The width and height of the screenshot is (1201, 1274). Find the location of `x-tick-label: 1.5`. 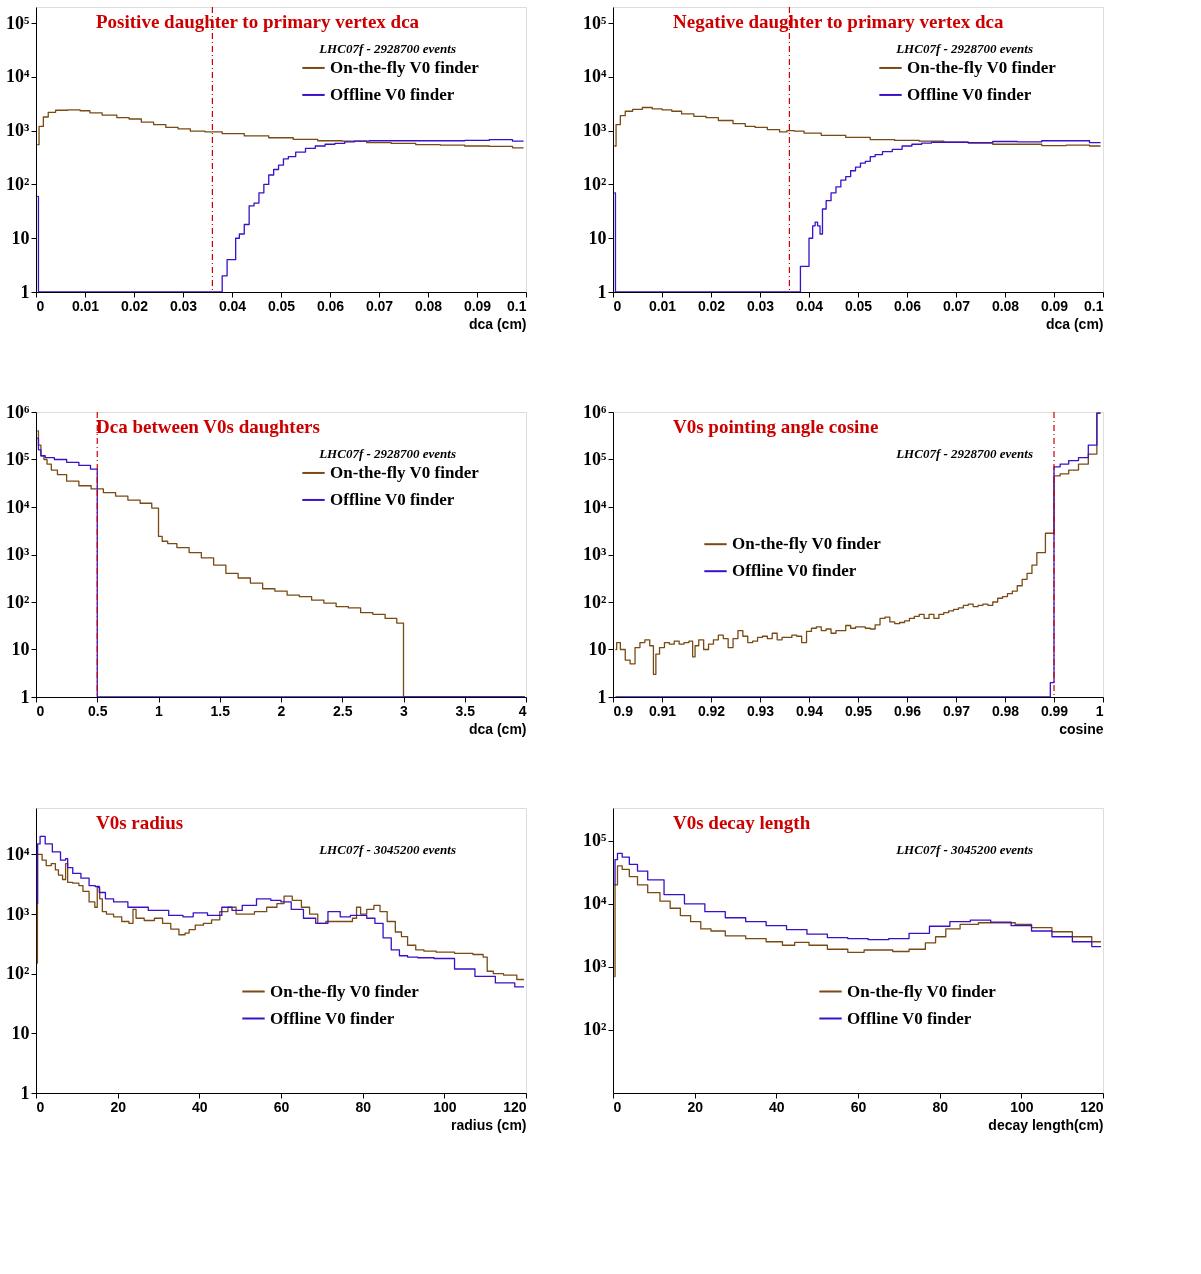

x-tick-label: 1.5 is located at coordinates (220, 710).